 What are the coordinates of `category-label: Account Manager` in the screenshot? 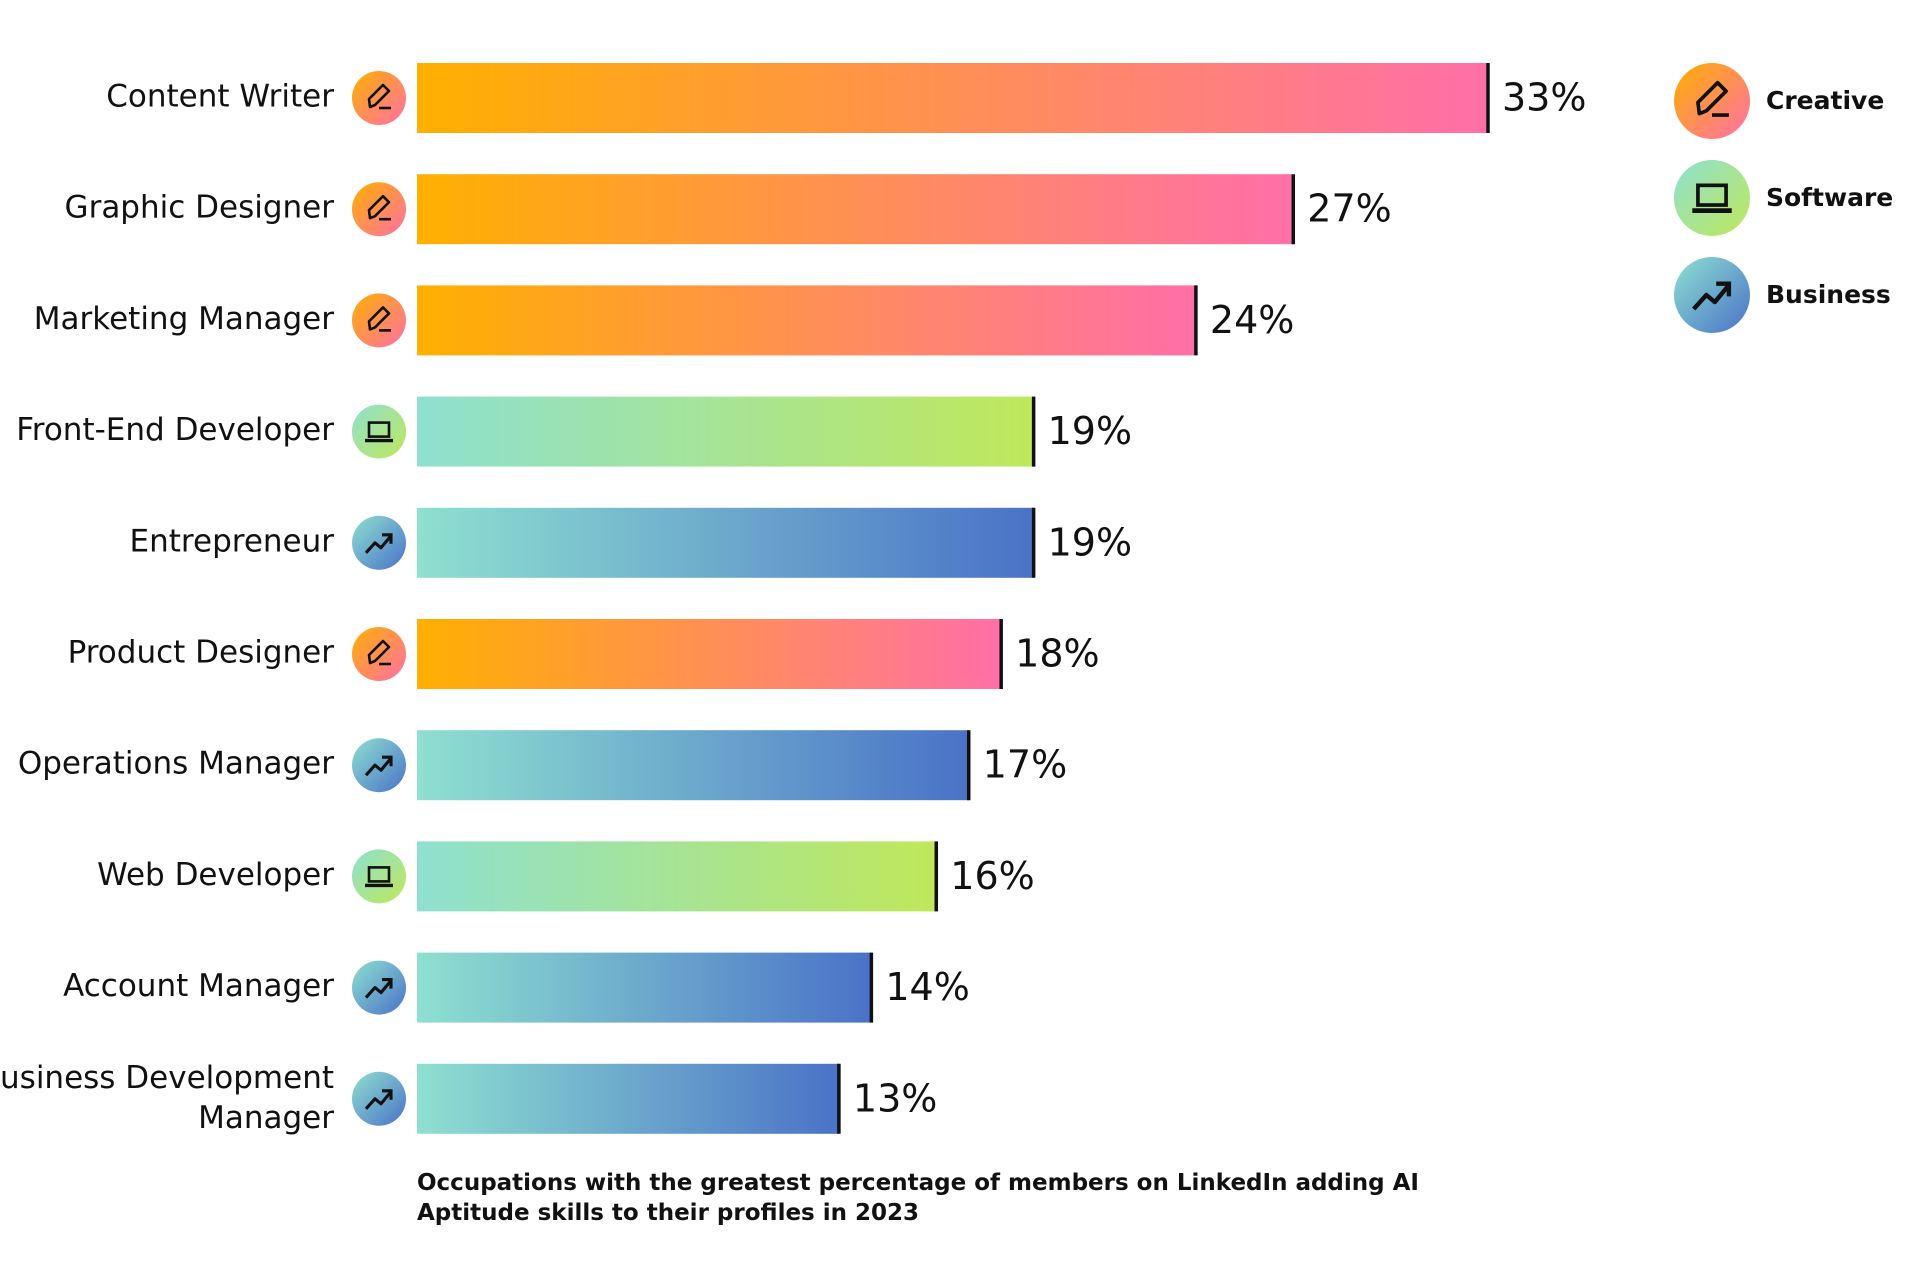 It's located at (198, 986).